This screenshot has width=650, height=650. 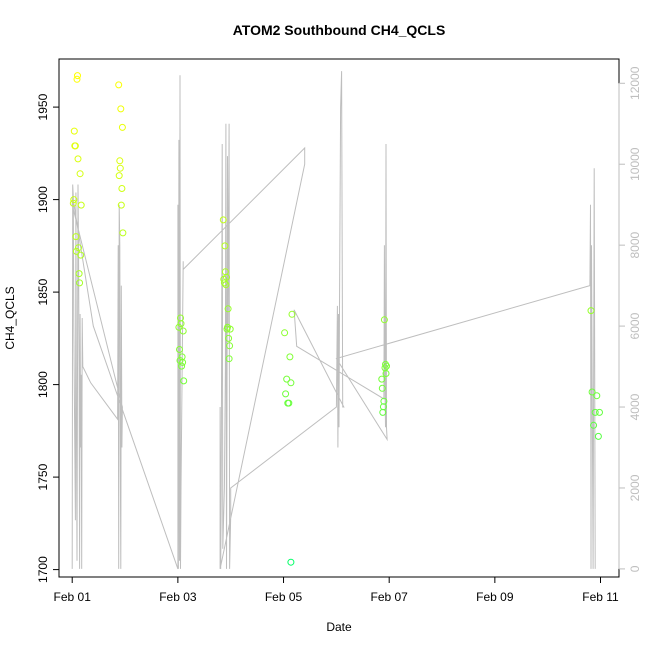 What do you see at coordinates (635, 164) in the screenshot?
I see `y2-tick-label: 10000` at bounding box center [635, 164].